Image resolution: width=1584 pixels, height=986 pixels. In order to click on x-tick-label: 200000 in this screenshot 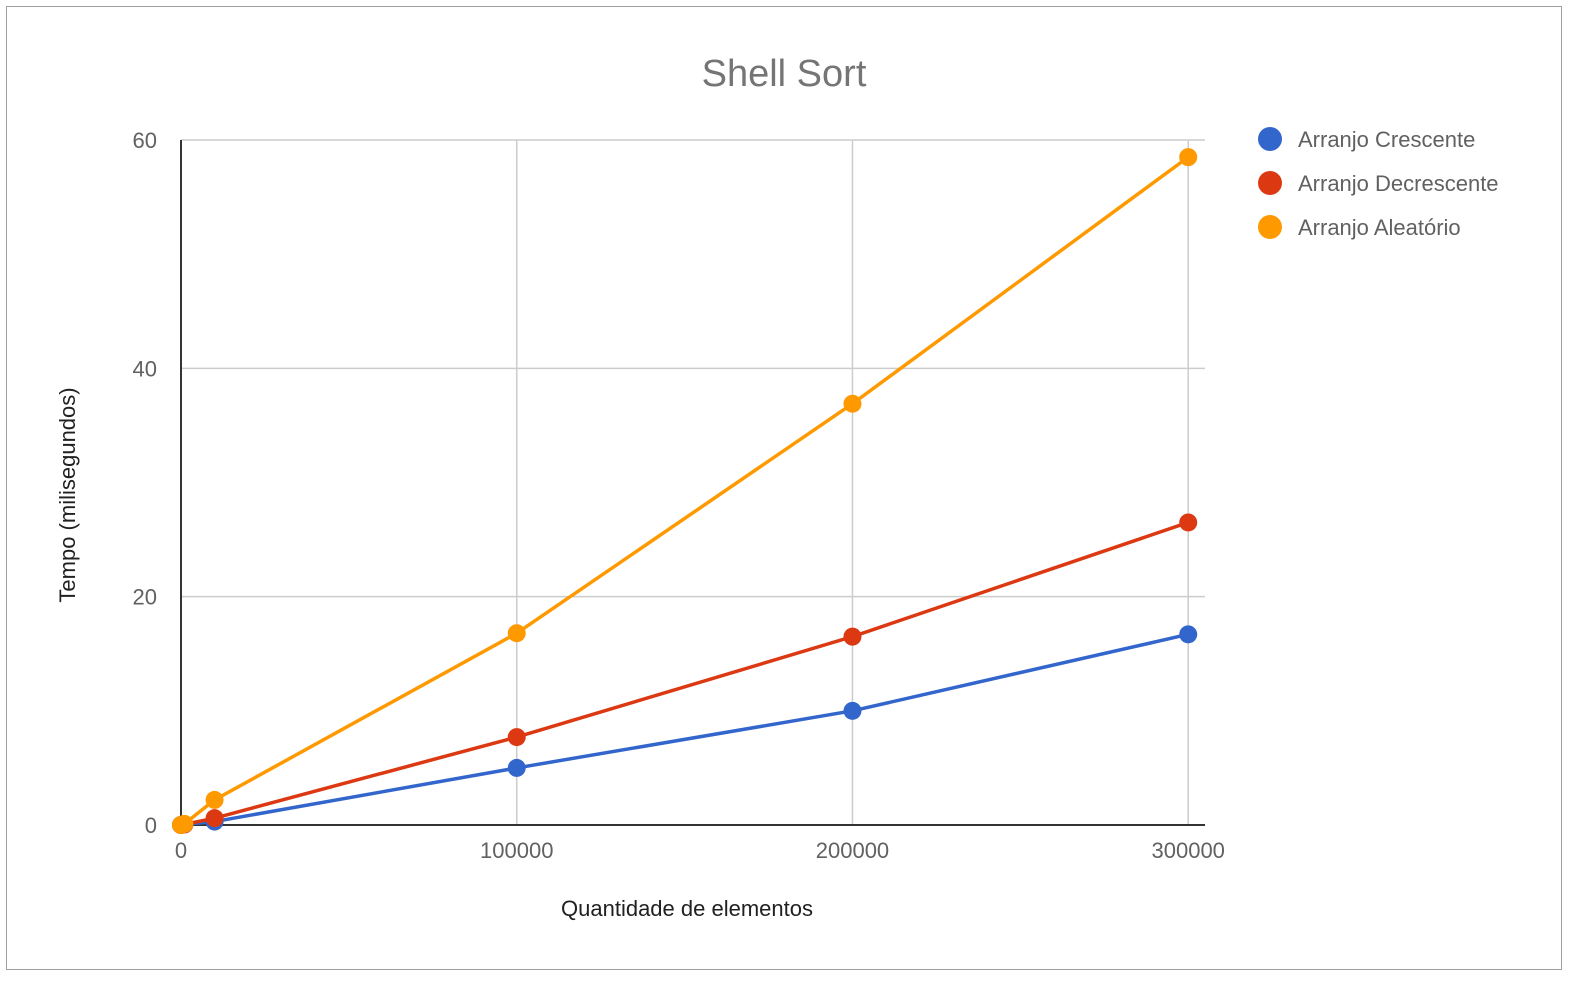, I will do `click(852, 850)`.